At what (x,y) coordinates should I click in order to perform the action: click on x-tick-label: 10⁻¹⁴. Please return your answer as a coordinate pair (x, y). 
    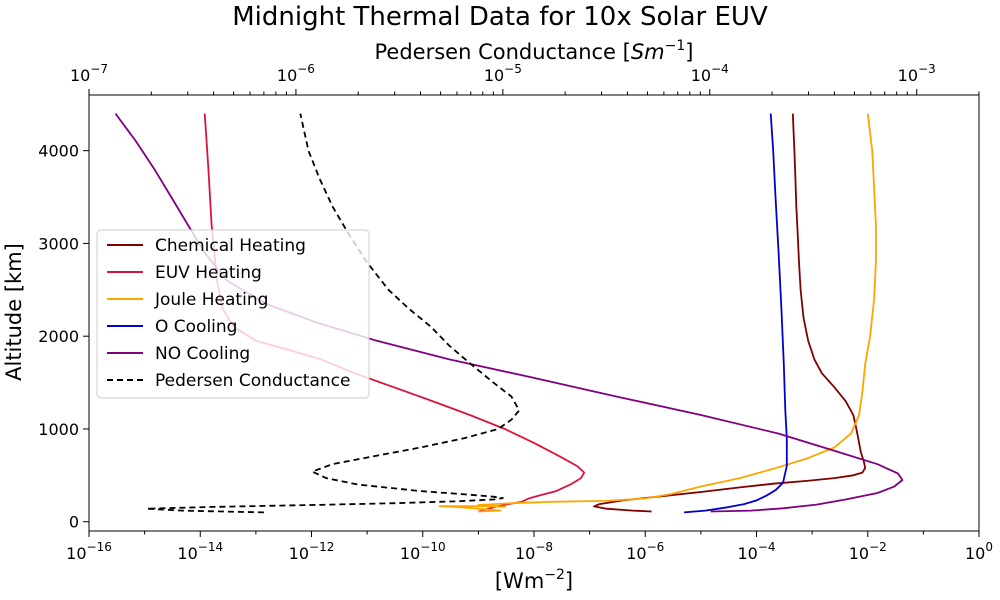
    Looking at the image, I should click on (200, 551).